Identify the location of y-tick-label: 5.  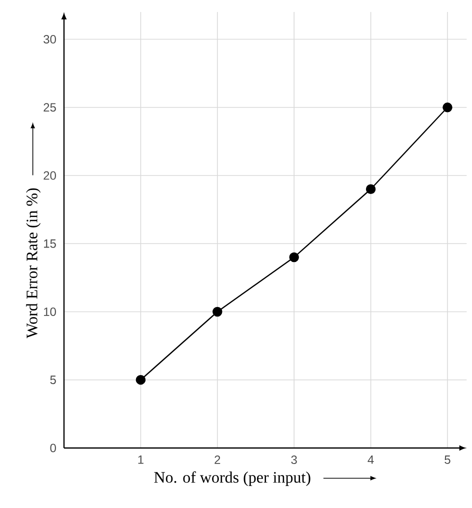
(53, 380).